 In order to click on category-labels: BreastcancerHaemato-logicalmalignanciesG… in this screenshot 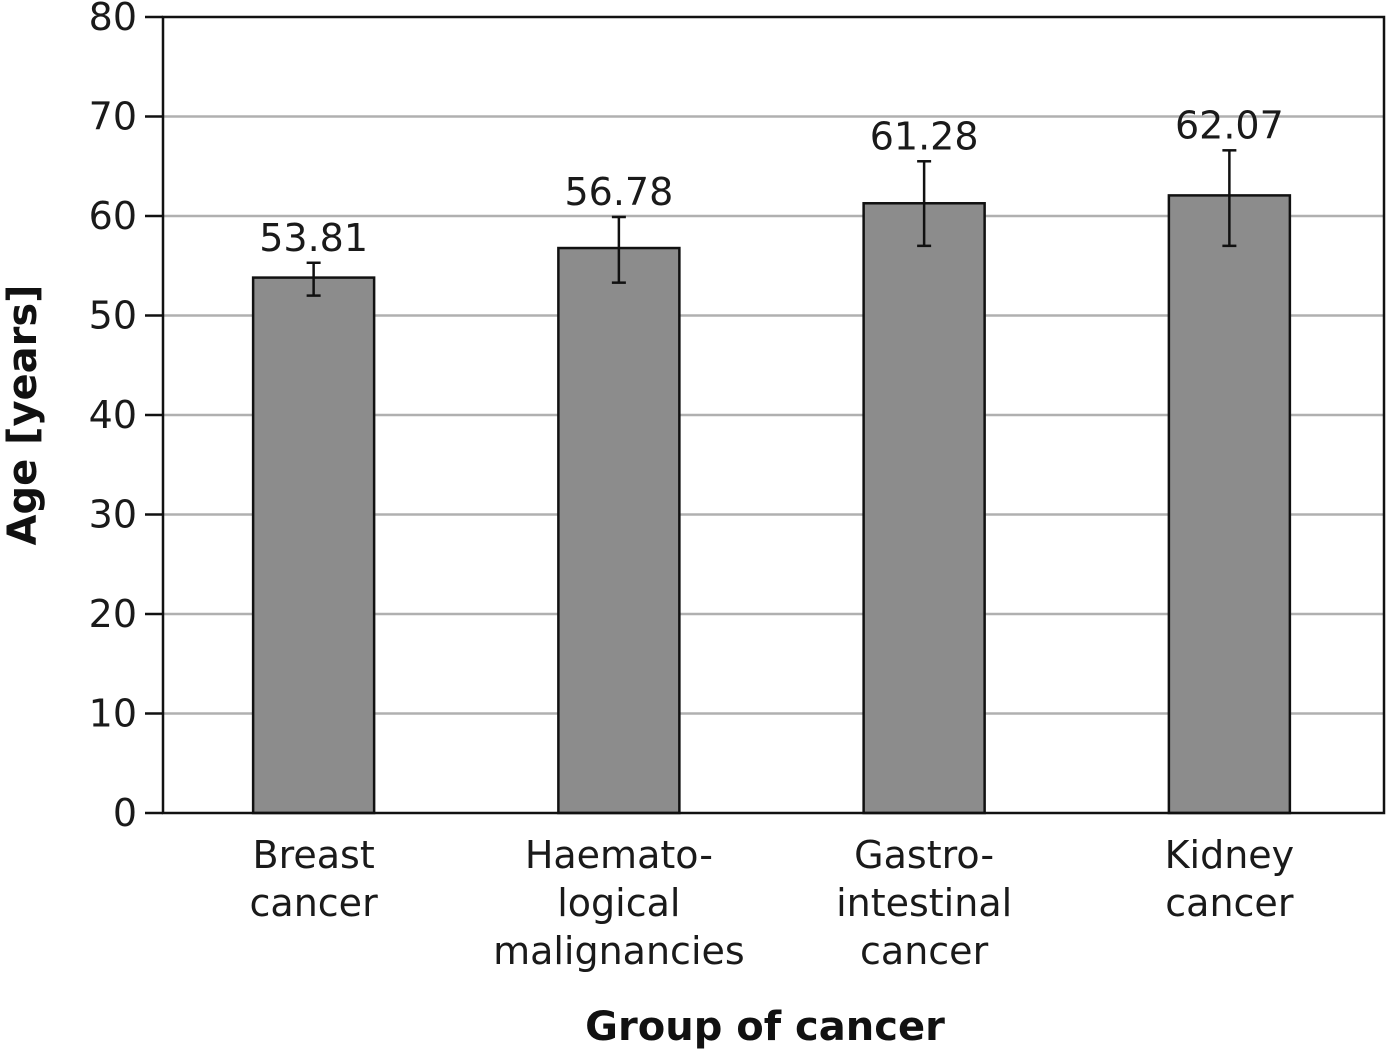, I will do `click(772, 903)`.